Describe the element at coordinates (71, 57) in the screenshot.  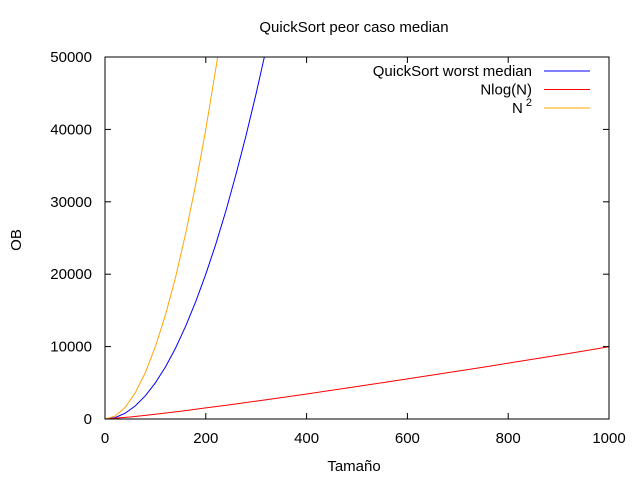
I see `y-tick-label: 50000` at that location.